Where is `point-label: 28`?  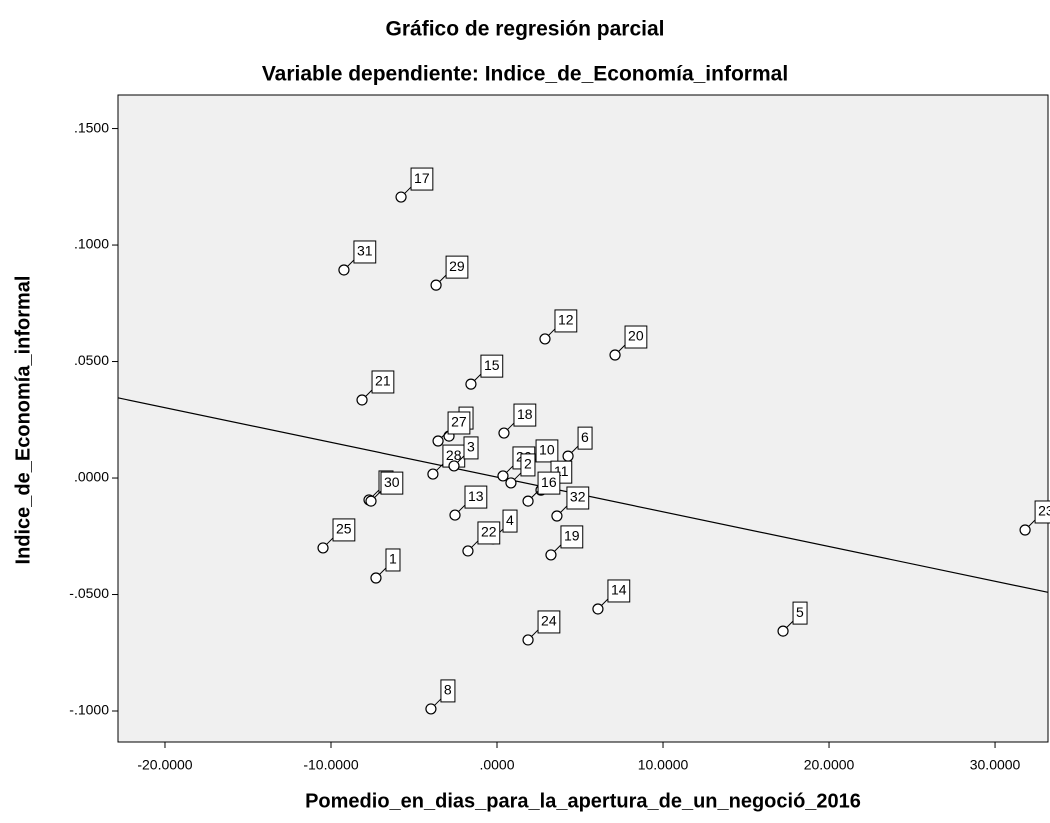 point-label: 28 is located at coordinates (454, 455).